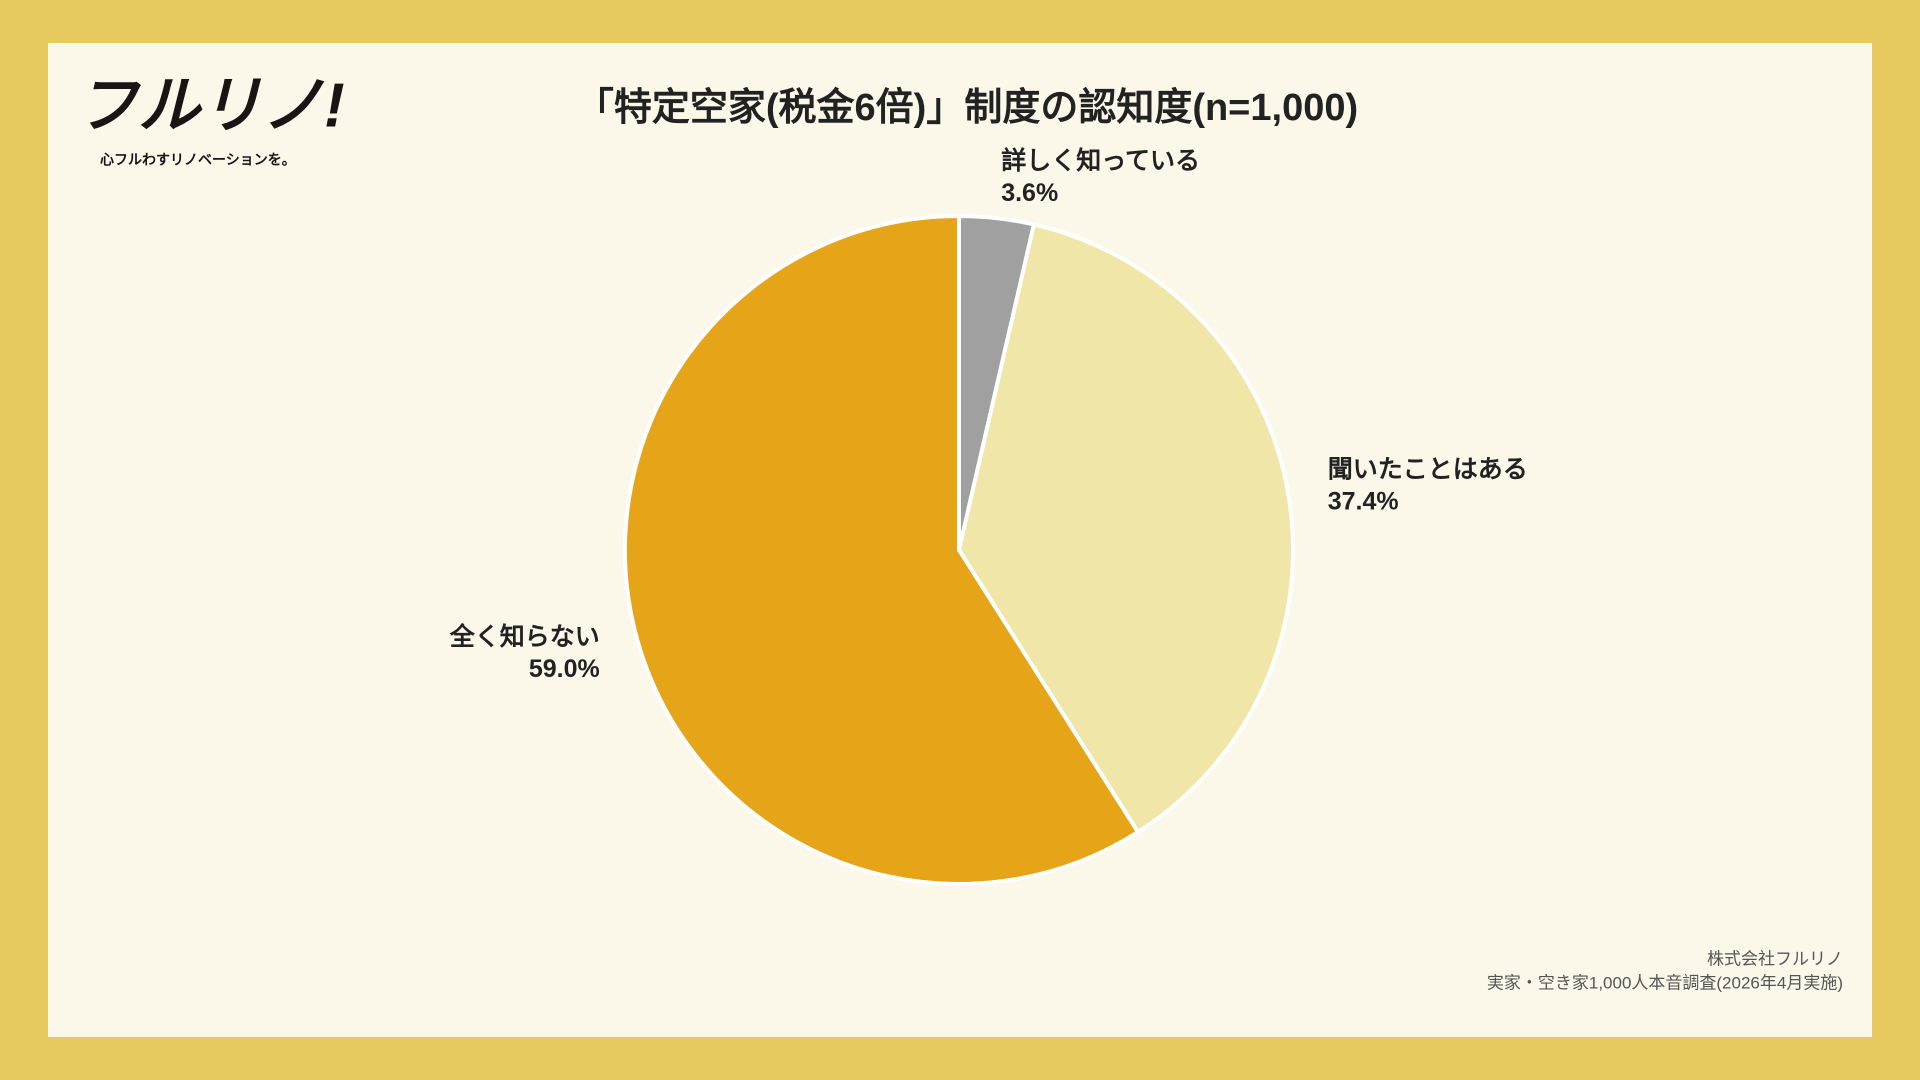  What do you see at coordinates (1428, 469) in the screenshot?
I see `slice-label: 聞いたことはある` at bounding box center [1428, 469].